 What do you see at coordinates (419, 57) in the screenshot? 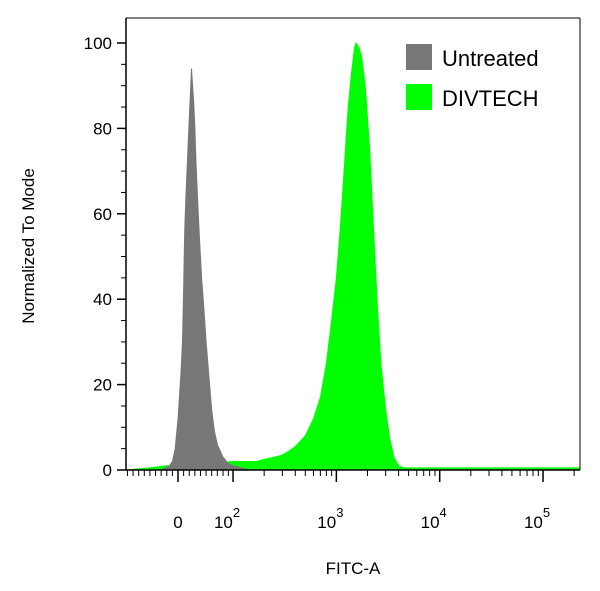
I see `legend-swatch-untreated` at bounding box center [419, 57].